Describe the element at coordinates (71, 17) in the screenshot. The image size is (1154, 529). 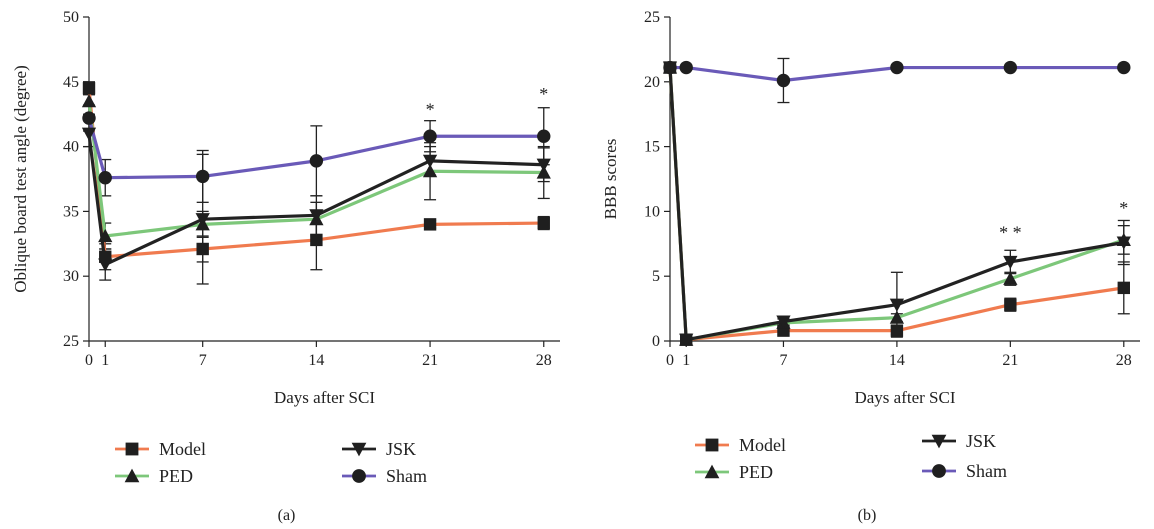
I see `y-tick-label: 50` at that location.